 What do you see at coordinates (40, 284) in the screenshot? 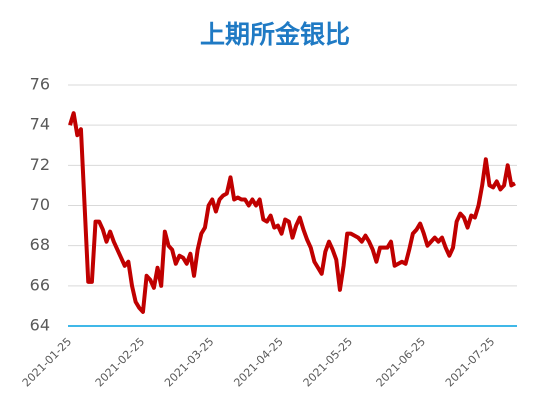
I see `y-tick-label: 66` at bounding box center [40, 284].